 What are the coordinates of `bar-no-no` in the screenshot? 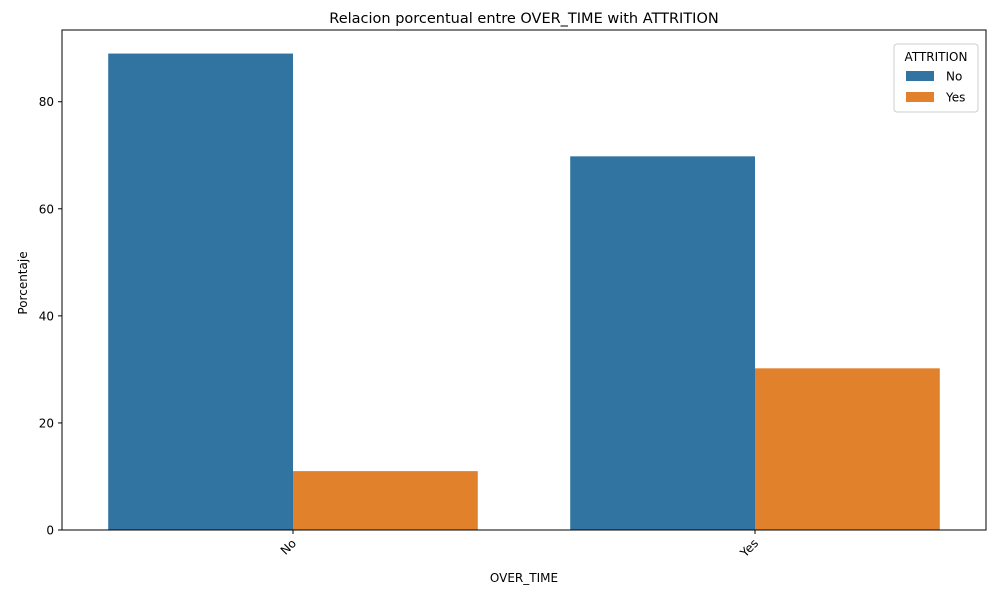 It's located at (200, 292).